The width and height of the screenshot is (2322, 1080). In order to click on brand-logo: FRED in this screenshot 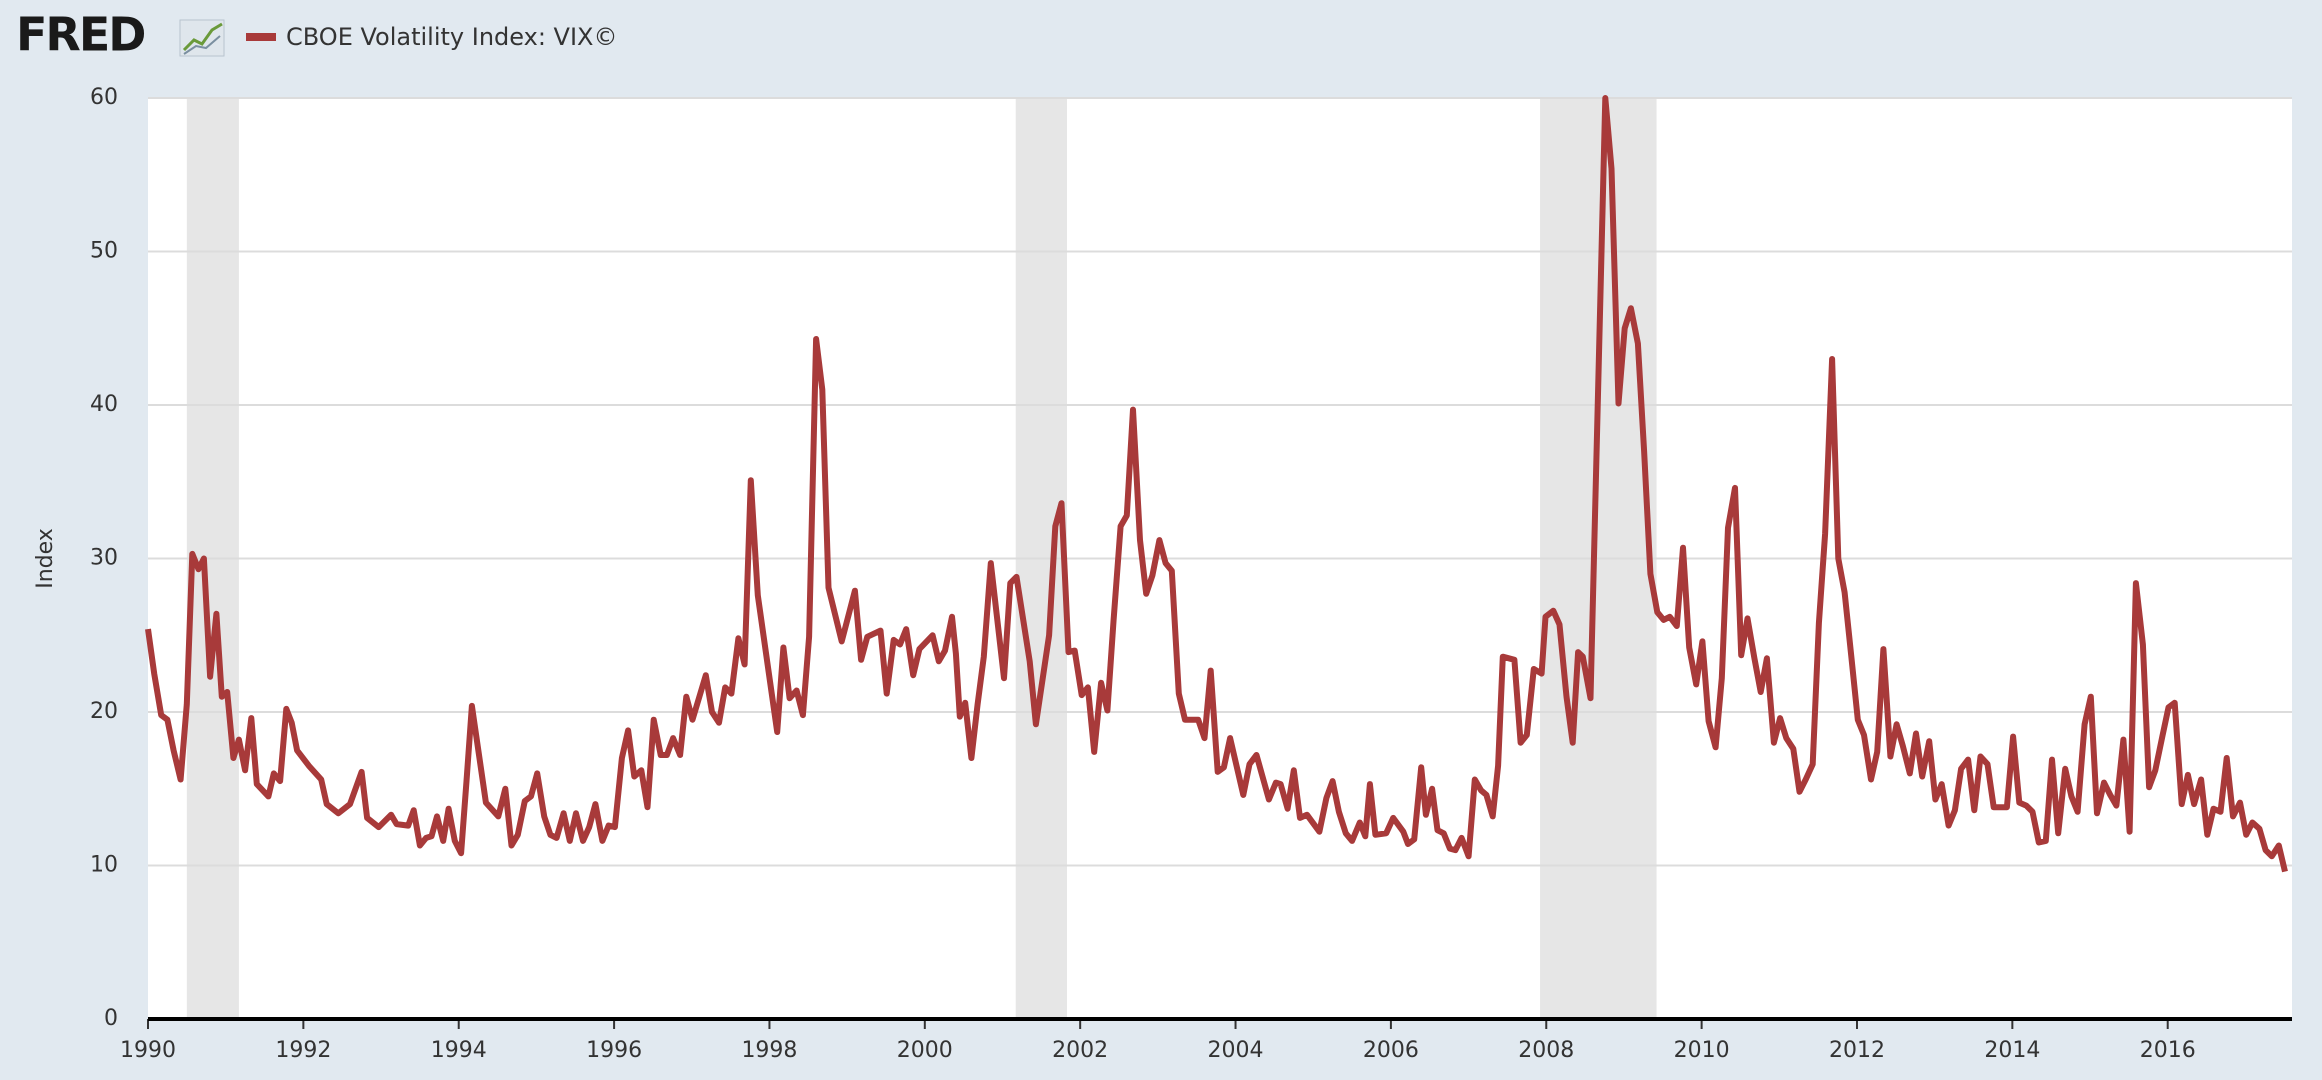, I will do `click(80, 35)`.